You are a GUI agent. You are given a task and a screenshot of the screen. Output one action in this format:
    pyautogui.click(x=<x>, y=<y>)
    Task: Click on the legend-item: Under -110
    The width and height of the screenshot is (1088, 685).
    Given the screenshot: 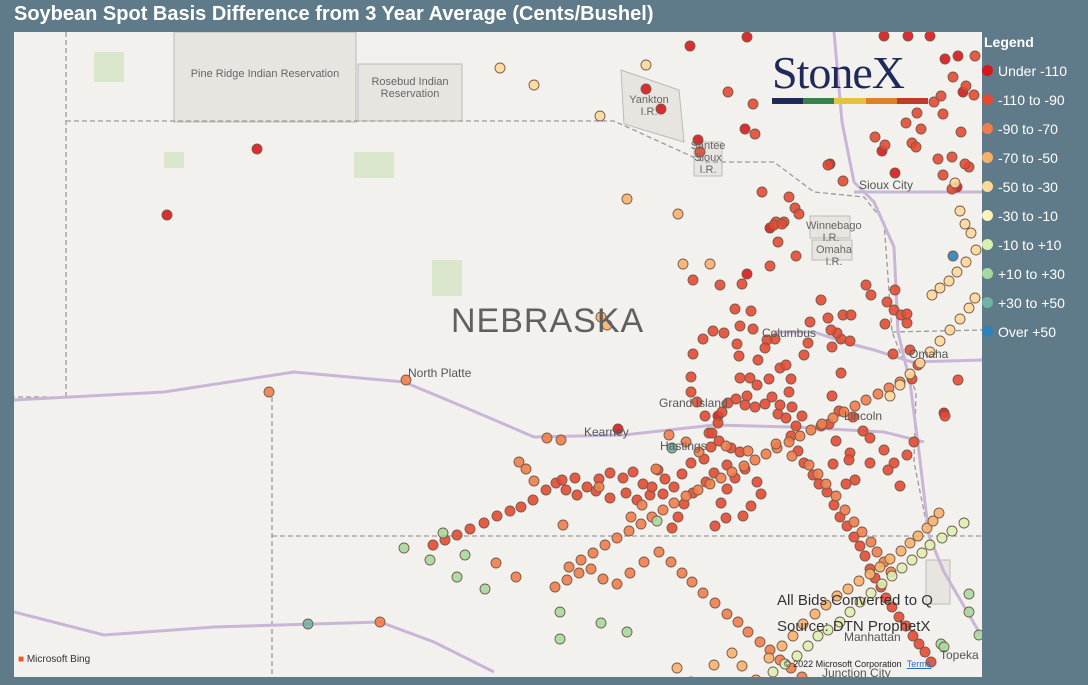 What is the action you would take?
    pyautogui.click(x=1035, y=70)
    